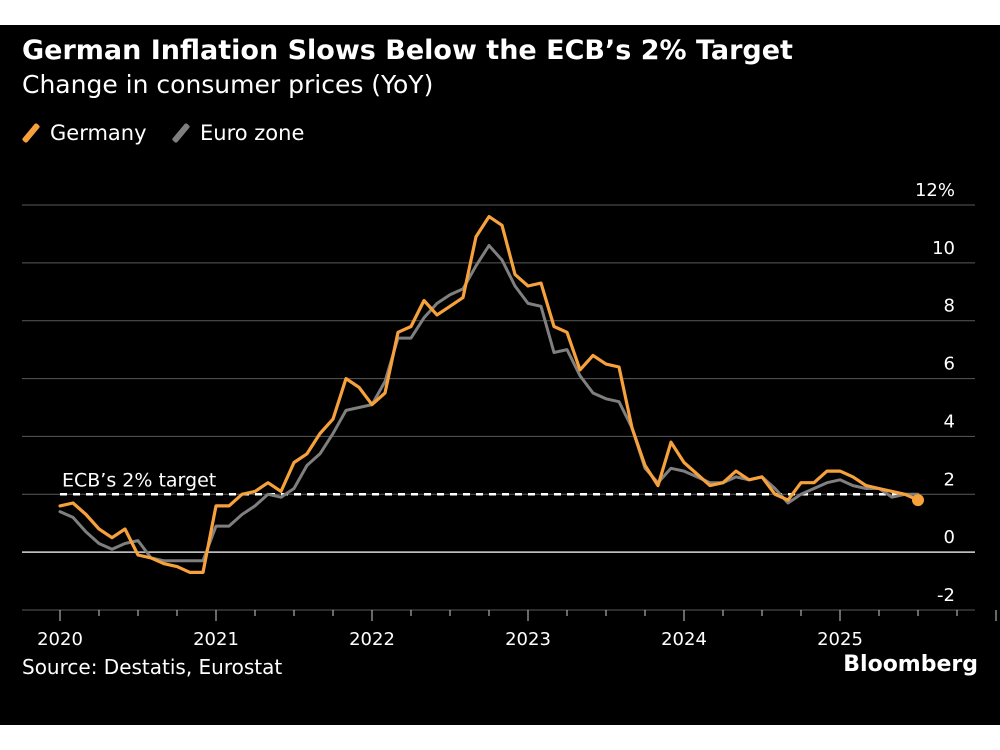 The image size is (1000, 750). Describe the element at coordinates (216, 639) in the screenshot. I see `x-tick-label-2021: 2021` at that location.